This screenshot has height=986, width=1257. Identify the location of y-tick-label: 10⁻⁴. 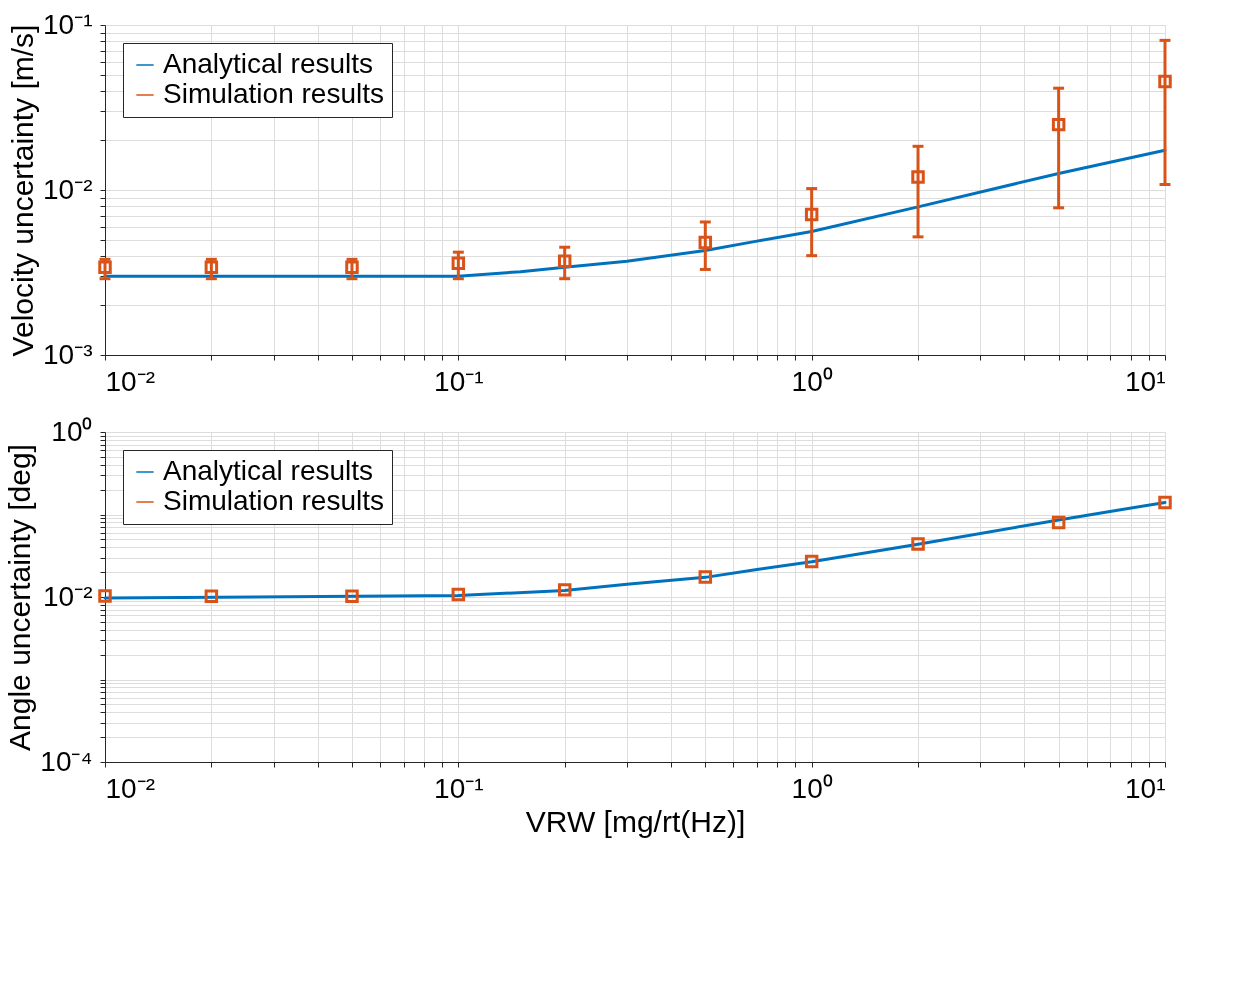
(66, 761).